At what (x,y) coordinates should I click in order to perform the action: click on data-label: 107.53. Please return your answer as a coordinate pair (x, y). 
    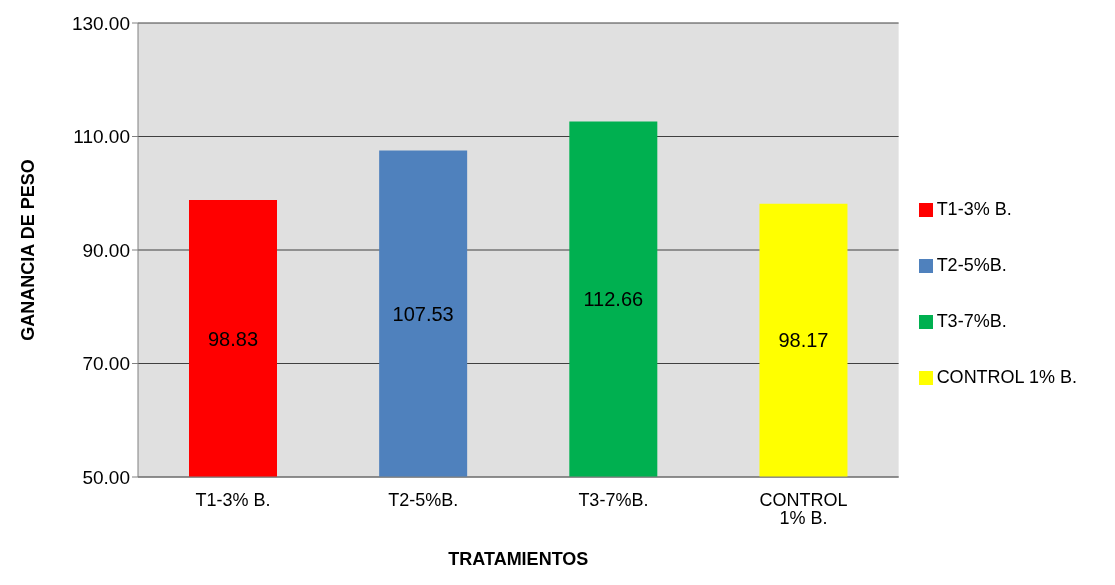
    Looking at the image, I should click on (423, 313).